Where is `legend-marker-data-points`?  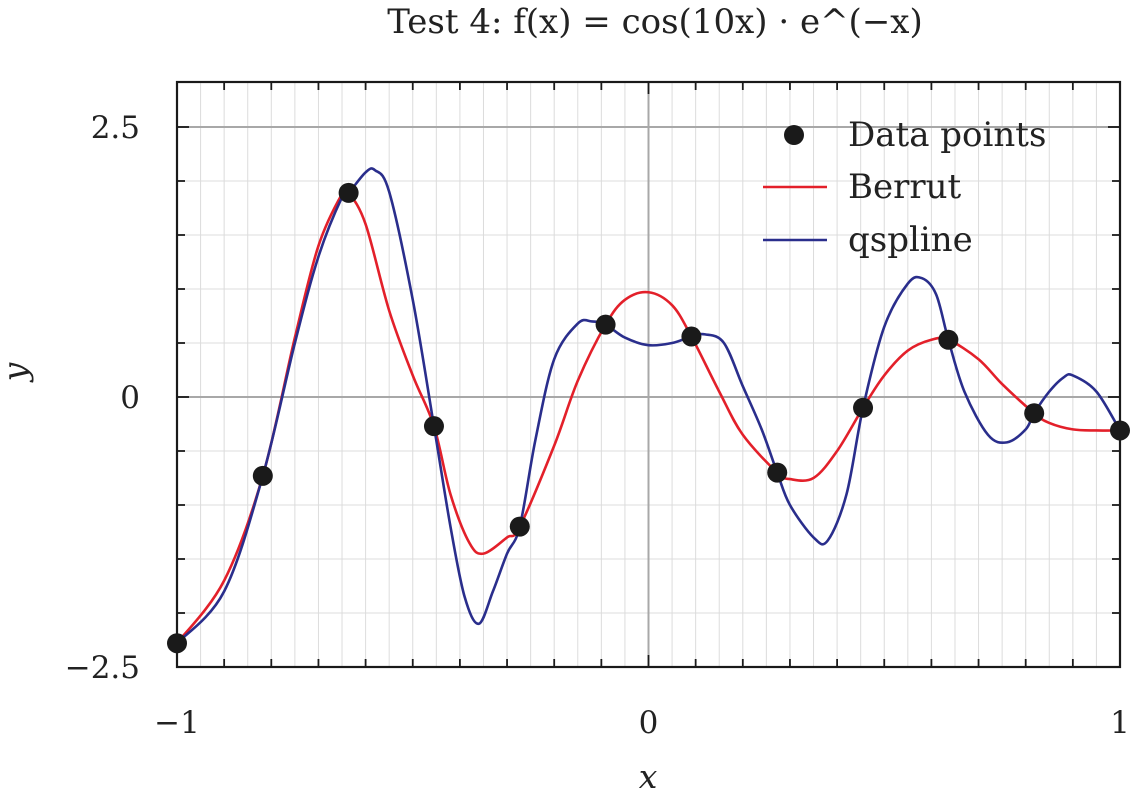
legend-marker-data-points is located at coordinates (794, 135).